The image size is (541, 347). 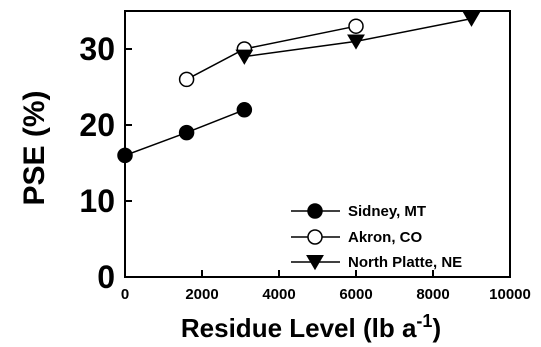 What do you see at coordinates (510, 294) in the screenshot?
I see `x-tick-label: 10000` at bounding box center [510, 294].